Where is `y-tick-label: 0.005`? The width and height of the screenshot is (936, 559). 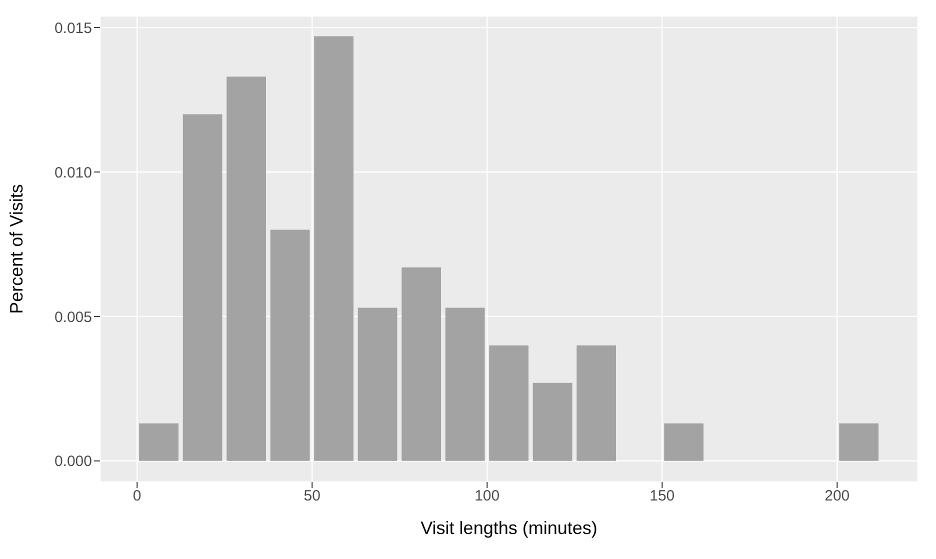 y-tick-label: 0.005 is located at coordinates (73, 317).